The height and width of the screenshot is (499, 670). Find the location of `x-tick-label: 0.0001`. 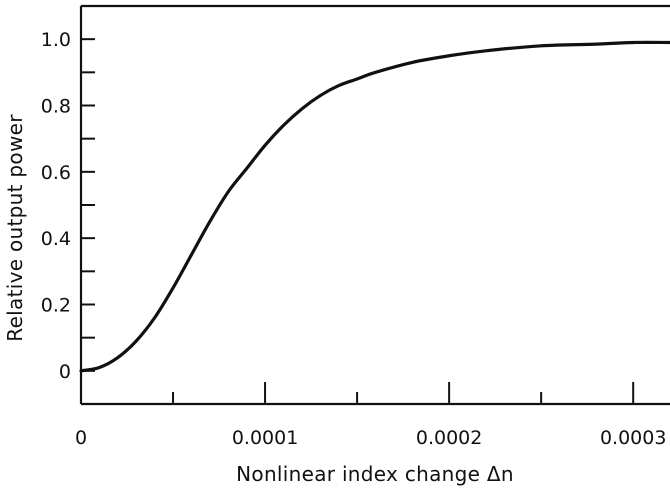

x-tick-label: 0.0001 is located at coordinates (265, 438).